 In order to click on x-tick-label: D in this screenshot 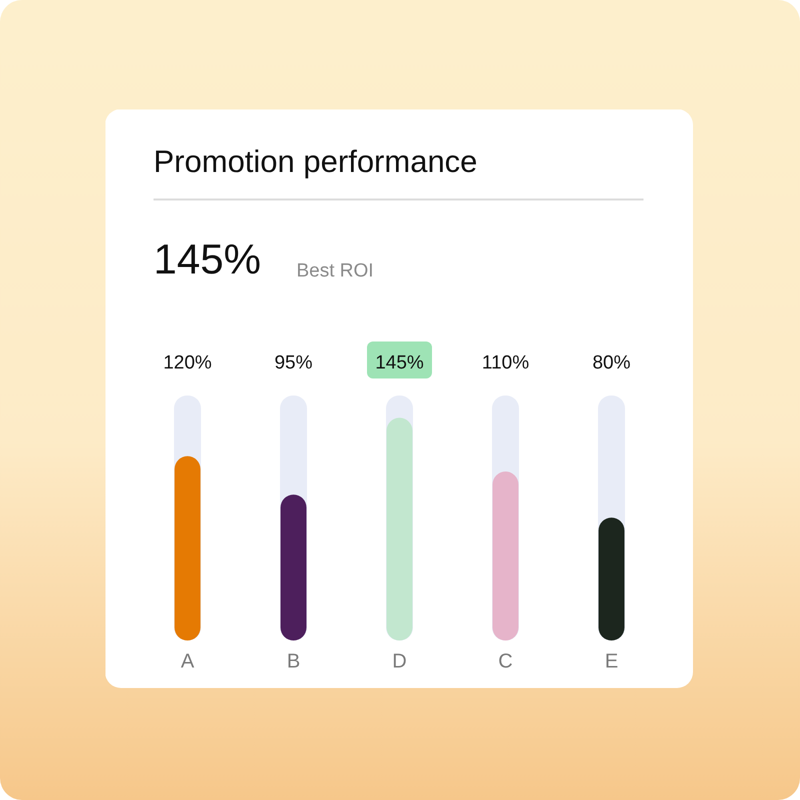, I will do `click(399, 661)`.